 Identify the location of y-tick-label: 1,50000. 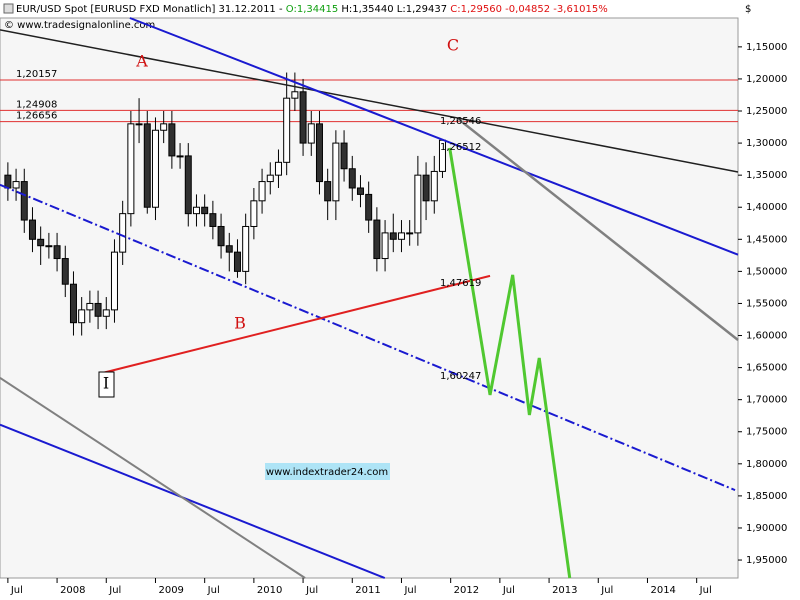
(766, 271).